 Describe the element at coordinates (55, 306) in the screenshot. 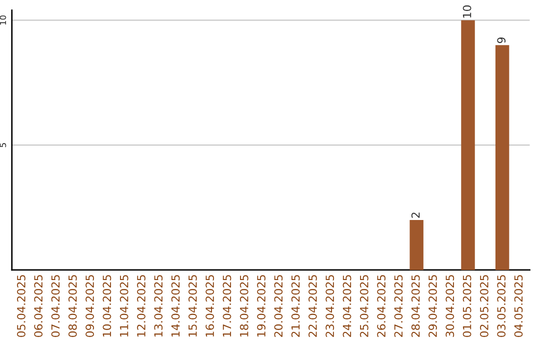

I see `x-tick-label: 07.04.2025` at that location.